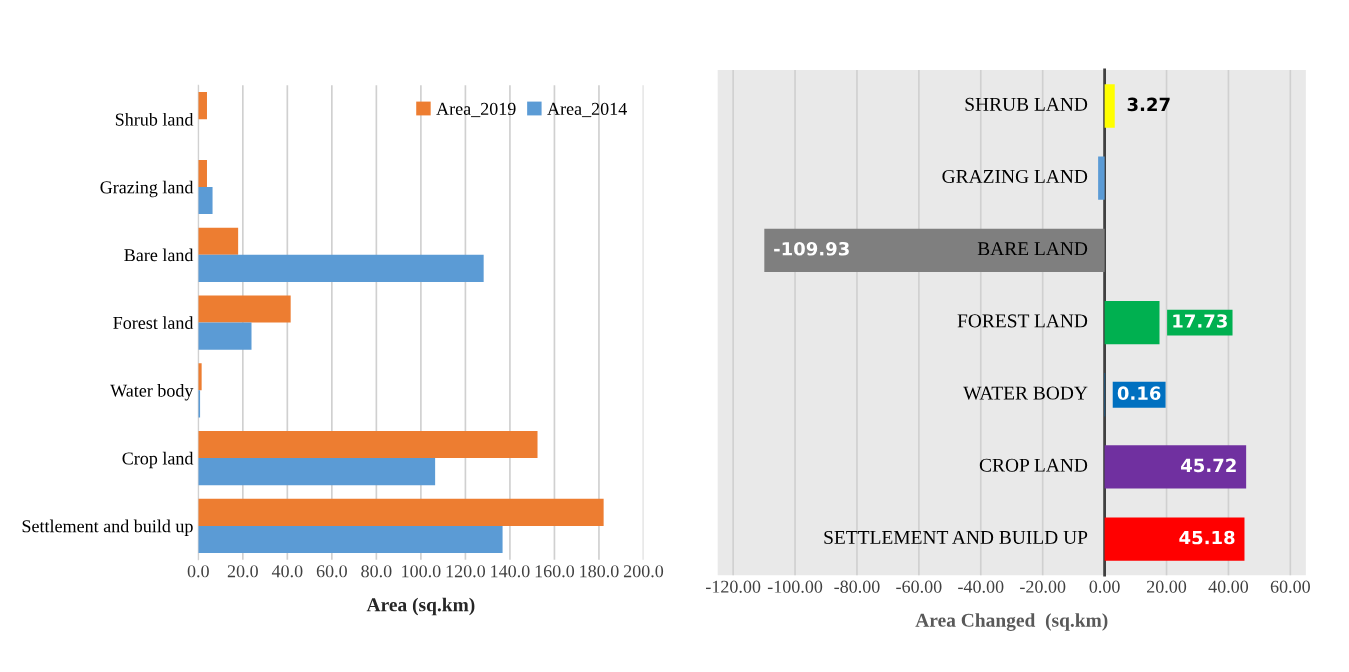 Image resolution: width=1349 pixels, height=672 pixels. Describe the element at coordinates (153, 322) in the screenshot. I see `y-tick-label: Forest land` at that location.